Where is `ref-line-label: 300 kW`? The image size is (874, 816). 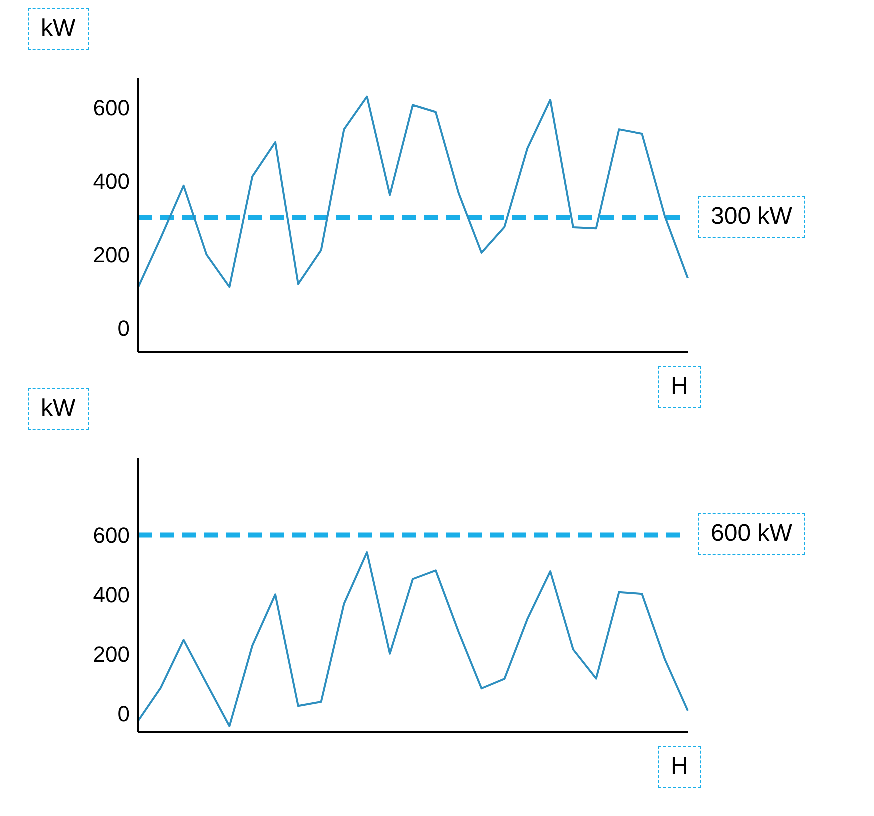
ref-line-label: 300 kW is located at coordinates (752, 217).